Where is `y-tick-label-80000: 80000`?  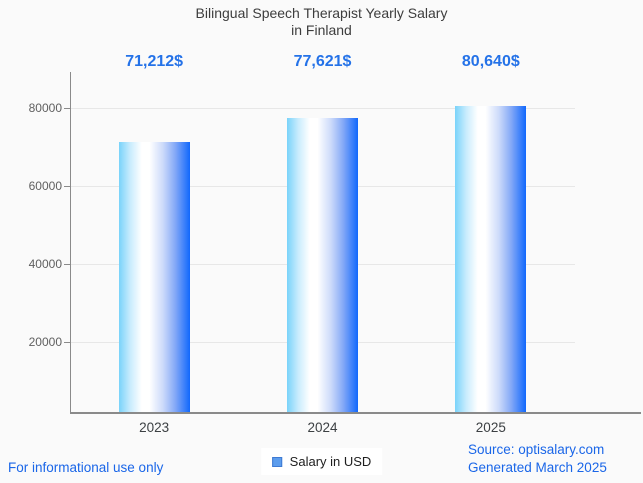
y-tick-label-80000: 80000 is located at coordinates (45, 108).